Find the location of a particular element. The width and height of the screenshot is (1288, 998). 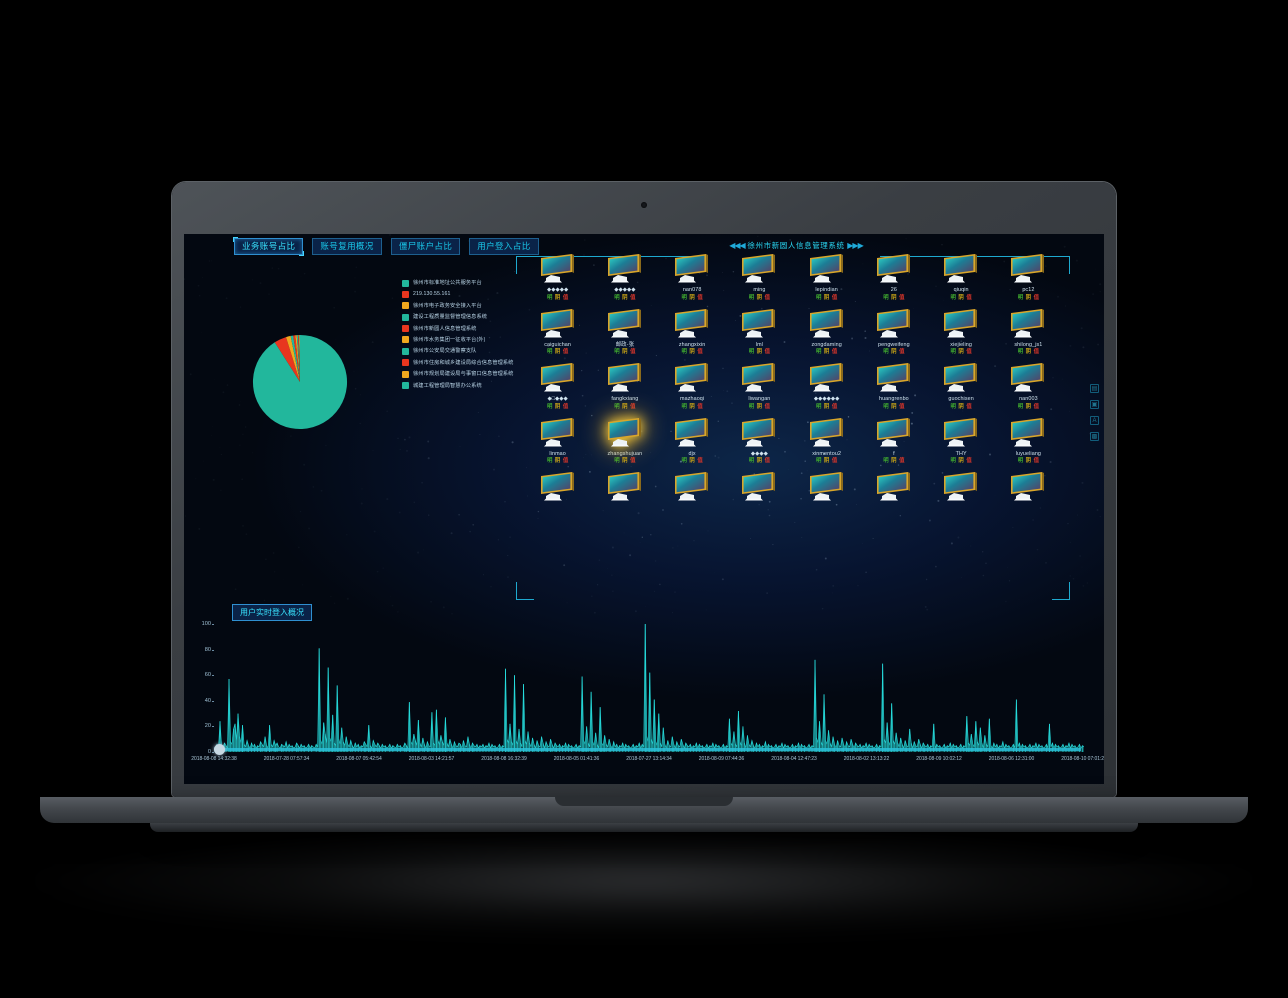

machine-cell: lml 明阴值 is located at coordinates (759, 331).